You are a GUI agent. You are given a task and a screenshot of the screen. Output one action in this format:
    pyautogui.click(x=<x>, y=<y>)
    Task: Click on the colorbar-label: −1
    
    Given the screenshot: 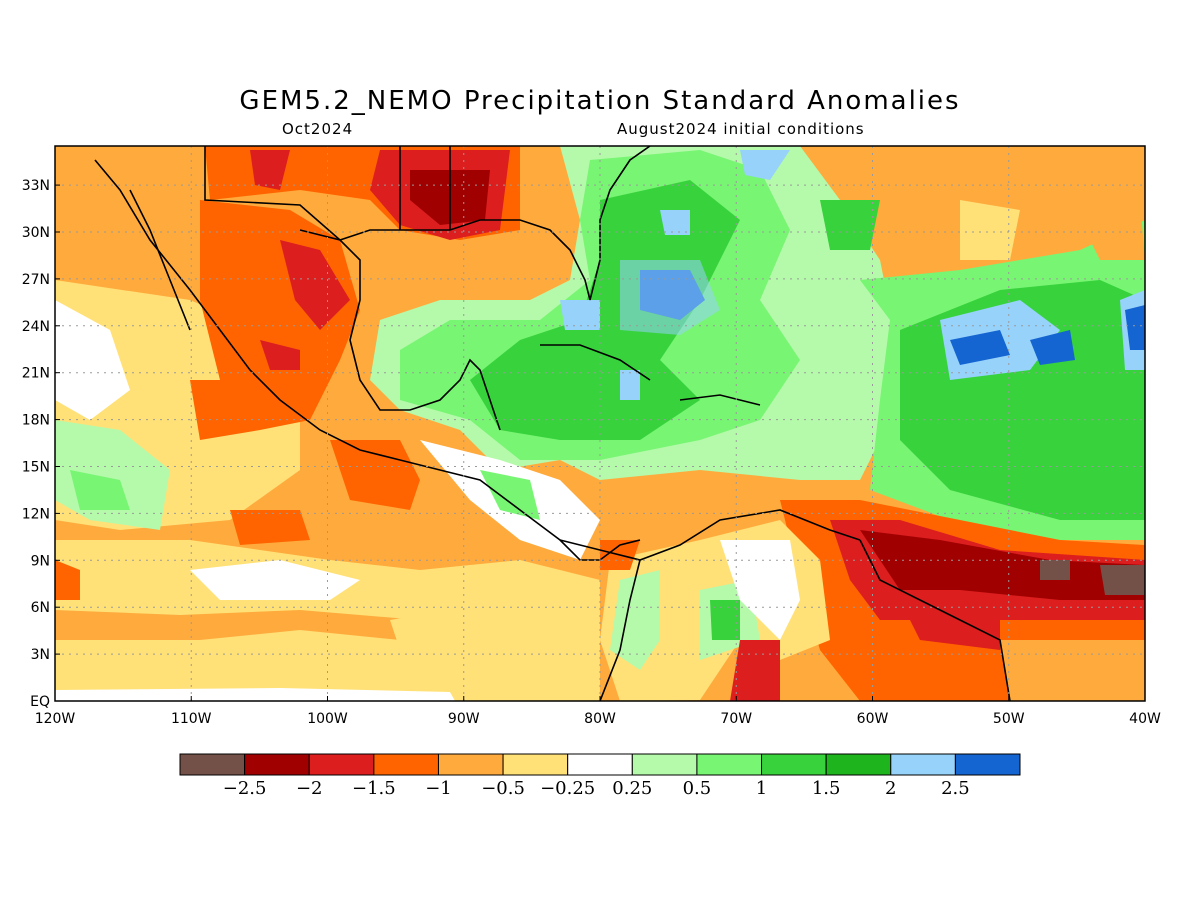 What is the action you would take?
    pyautogui.click(x=438, y=788)
    